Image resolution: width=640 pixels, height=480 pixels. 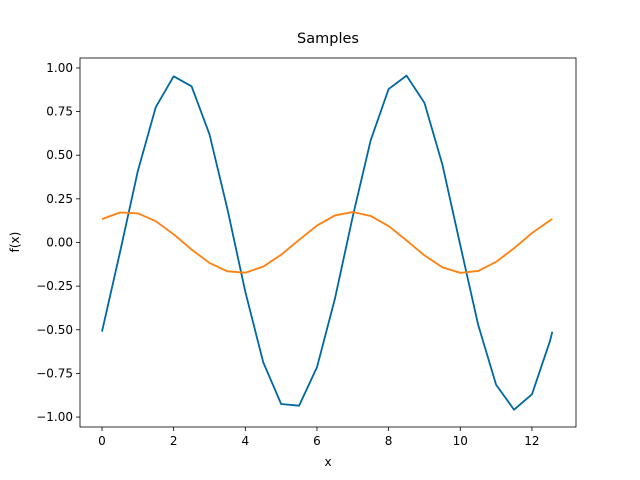 What do you see at coordinates (328, 39) in the screenshot?
I see `chart-title: Samples` at bounding box center [328, 39].